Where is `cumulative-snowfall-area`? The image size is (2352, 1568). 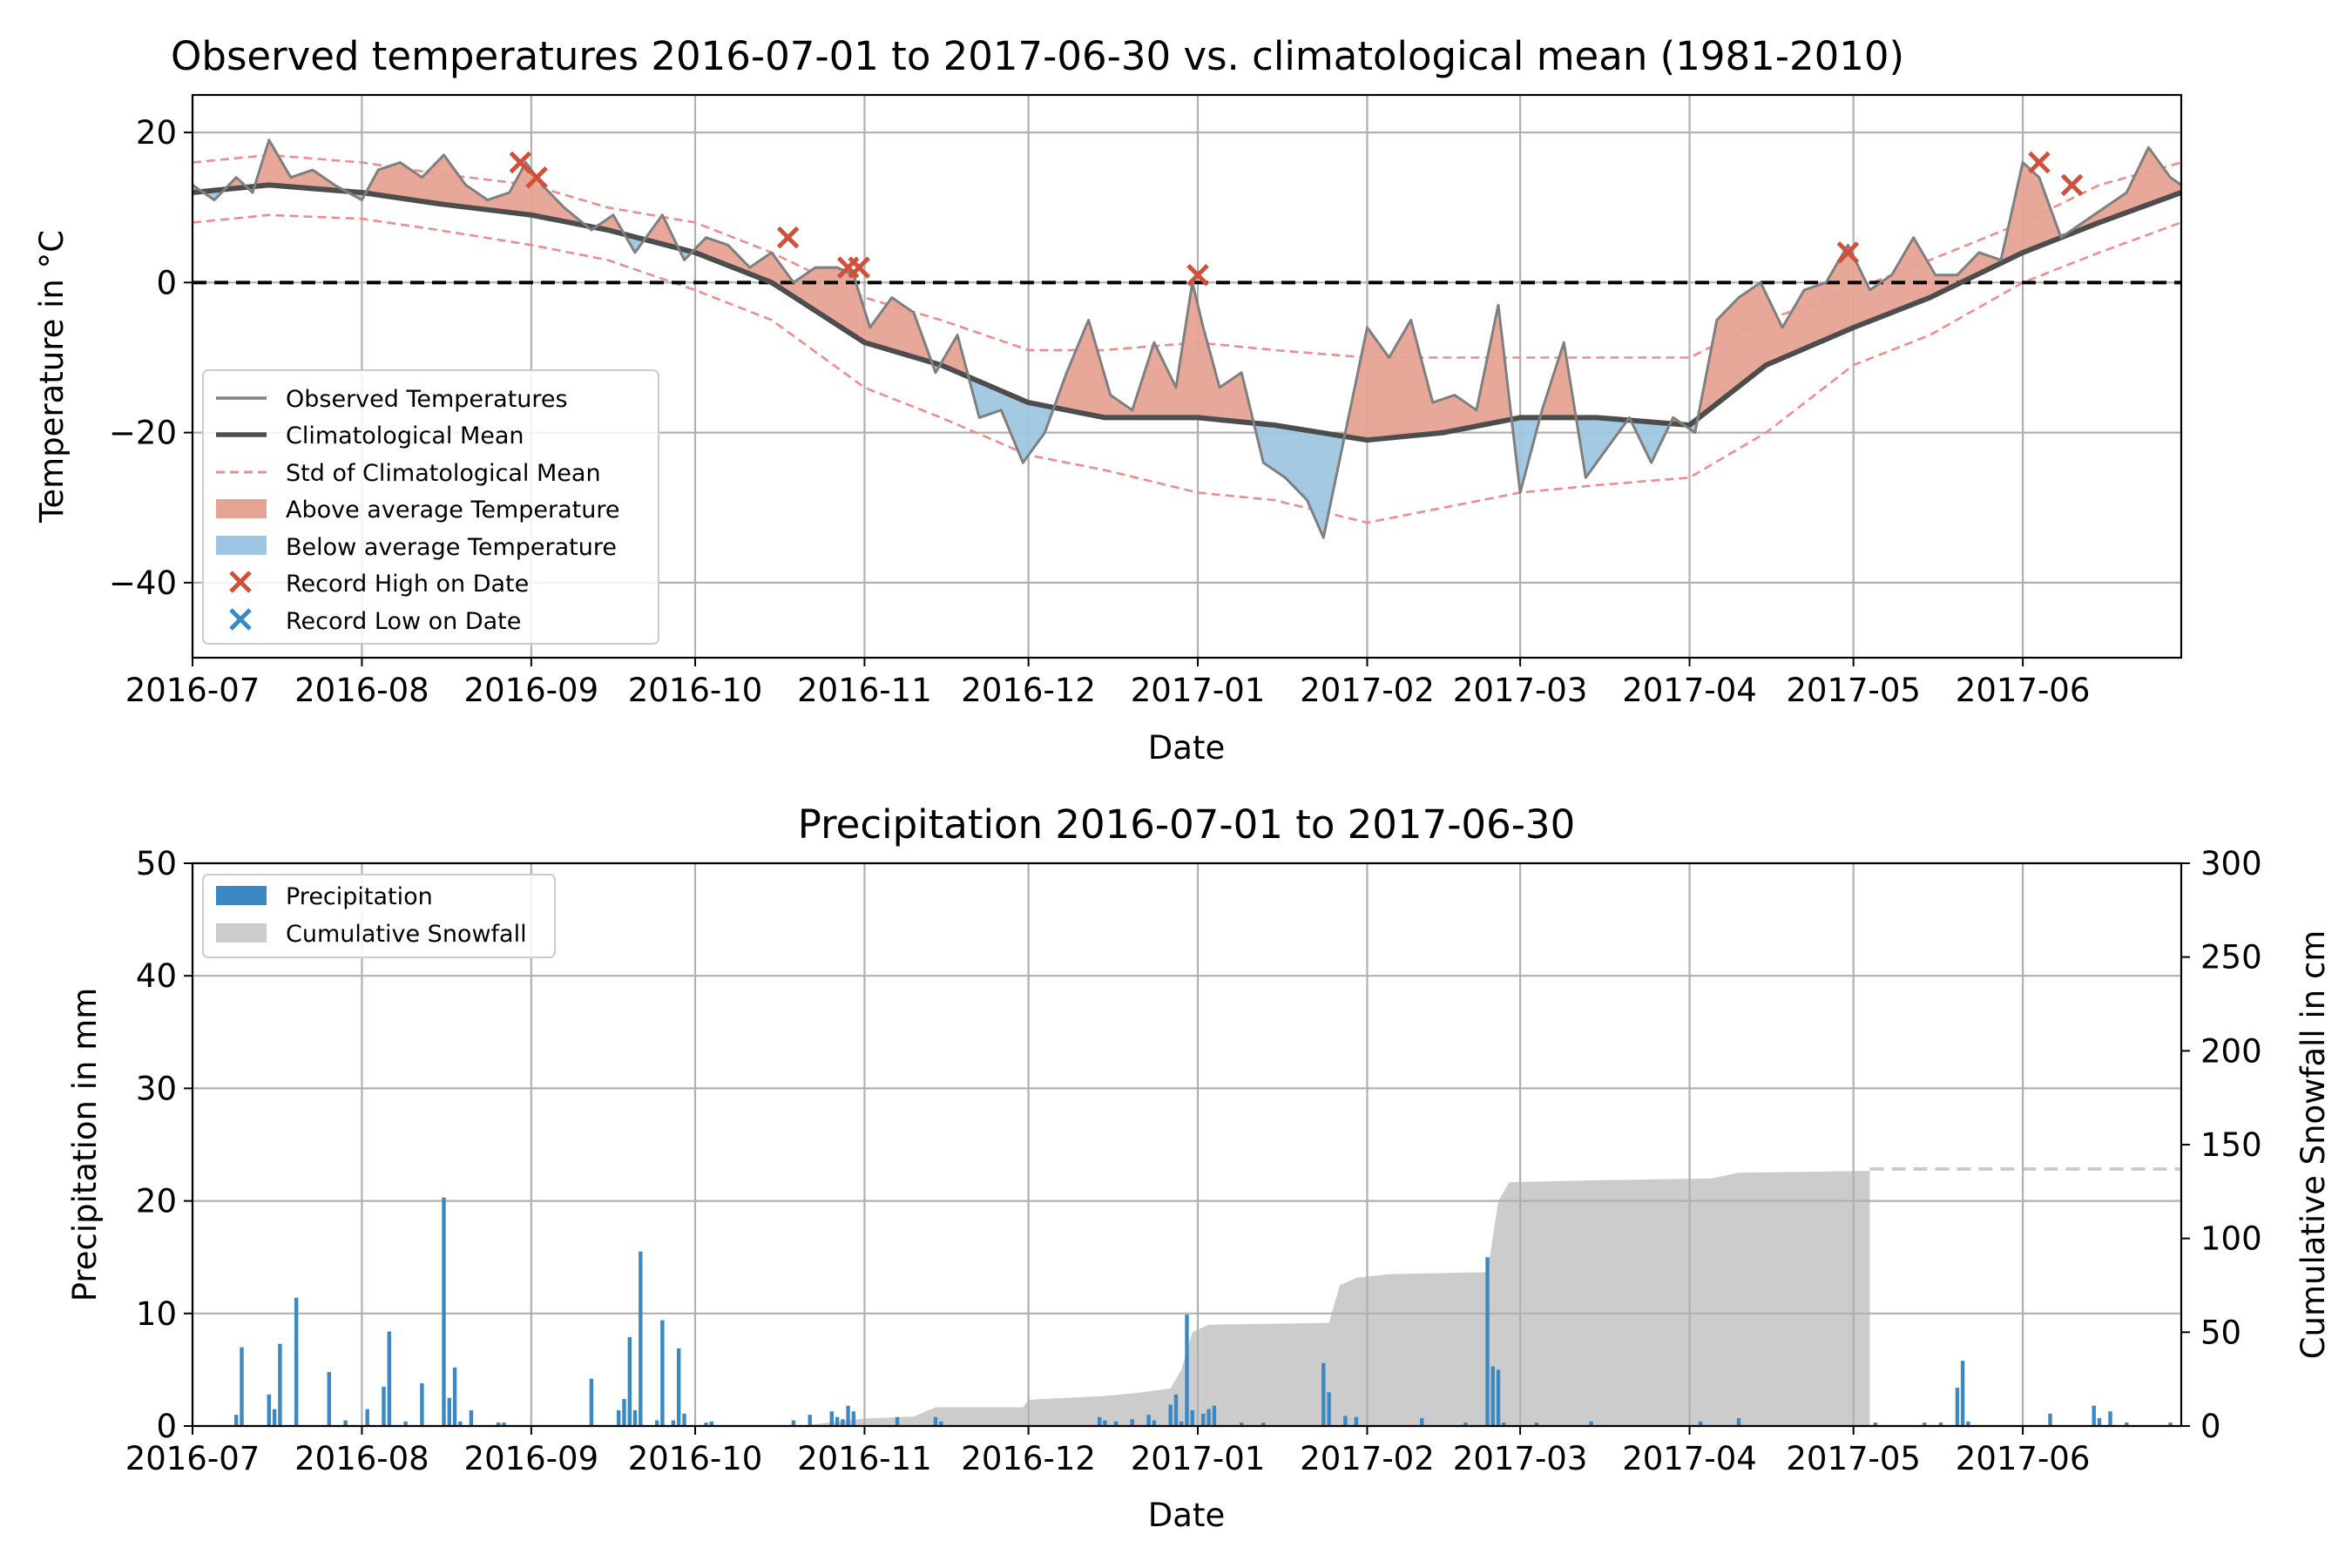 cumulative-snowfall-area is located at coordinates (1187, 1296).